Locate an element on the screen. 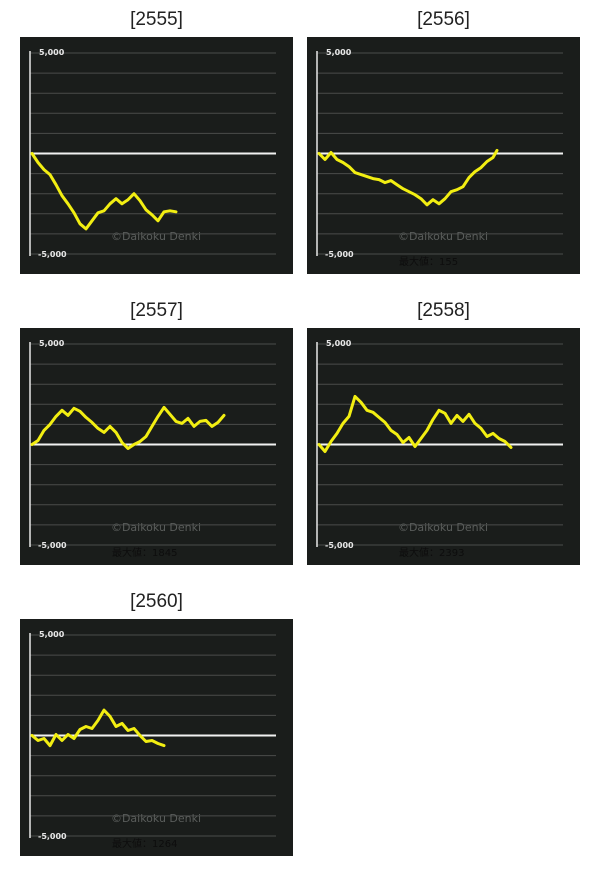 The width and height of the screenshot is (600, 873). chart-cell: [2557] 5,000 -5,000 ©Daikoku Denki 最大値：1845 is located at coordinates (156, 429).